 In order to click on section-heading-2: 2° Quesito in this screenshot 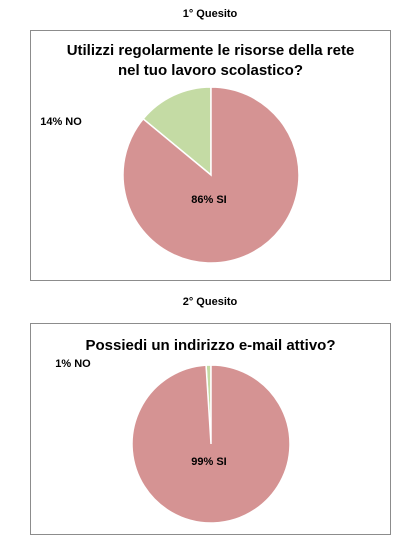, I will do `click(210, 302)`.